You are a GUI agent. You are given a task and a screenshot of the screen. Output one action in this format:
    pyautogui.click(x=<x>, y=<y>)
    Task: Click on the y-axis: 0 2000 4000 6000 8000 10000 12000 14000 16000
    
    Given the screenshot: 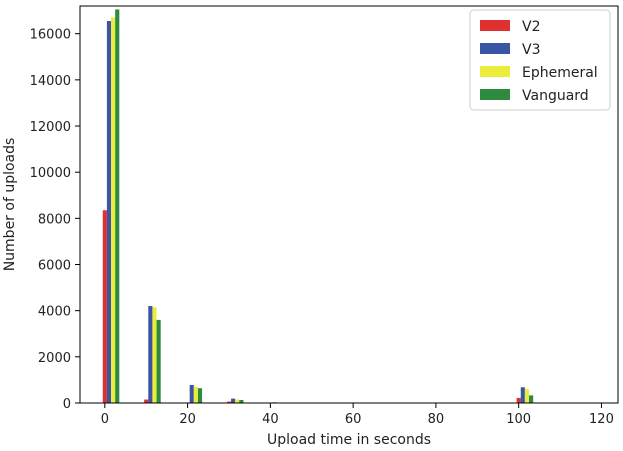 What is the action you would take?
    pyautogui.click(x=55, y=220)
    